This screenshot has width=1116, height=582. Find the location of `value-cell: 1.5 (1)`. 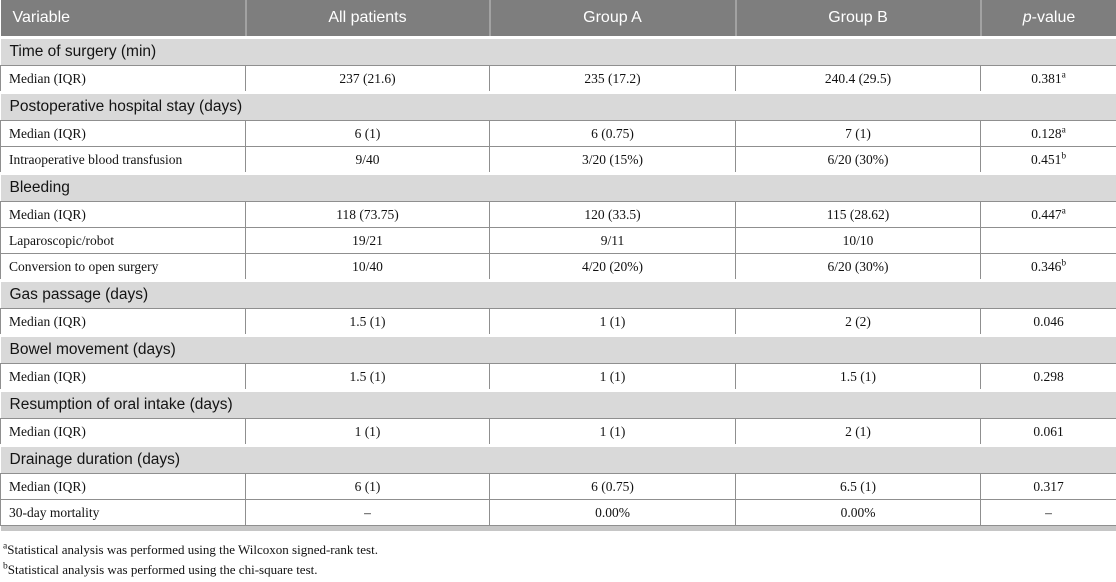

value-cell: 1.5 (1) is located at coordinates (858, 377).